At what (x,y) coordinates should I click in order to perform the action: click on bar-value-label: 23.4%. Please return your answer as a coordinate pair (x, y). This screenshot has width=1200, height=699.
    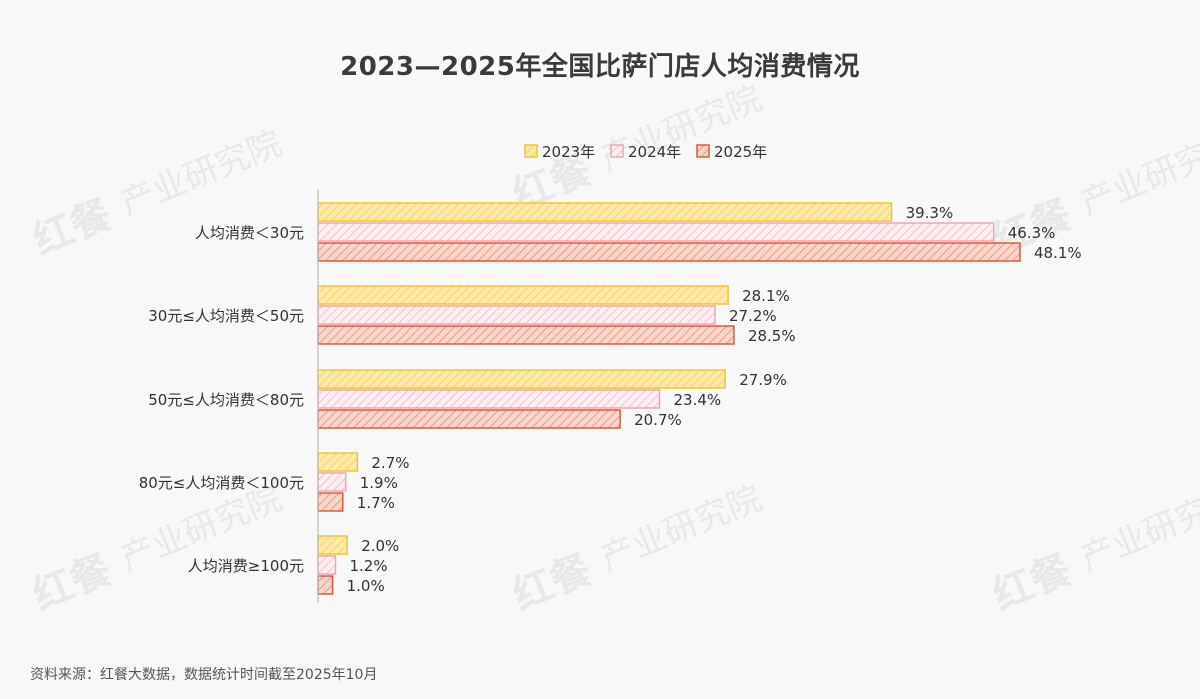
    Looking at the image, I should click on (698, 400).